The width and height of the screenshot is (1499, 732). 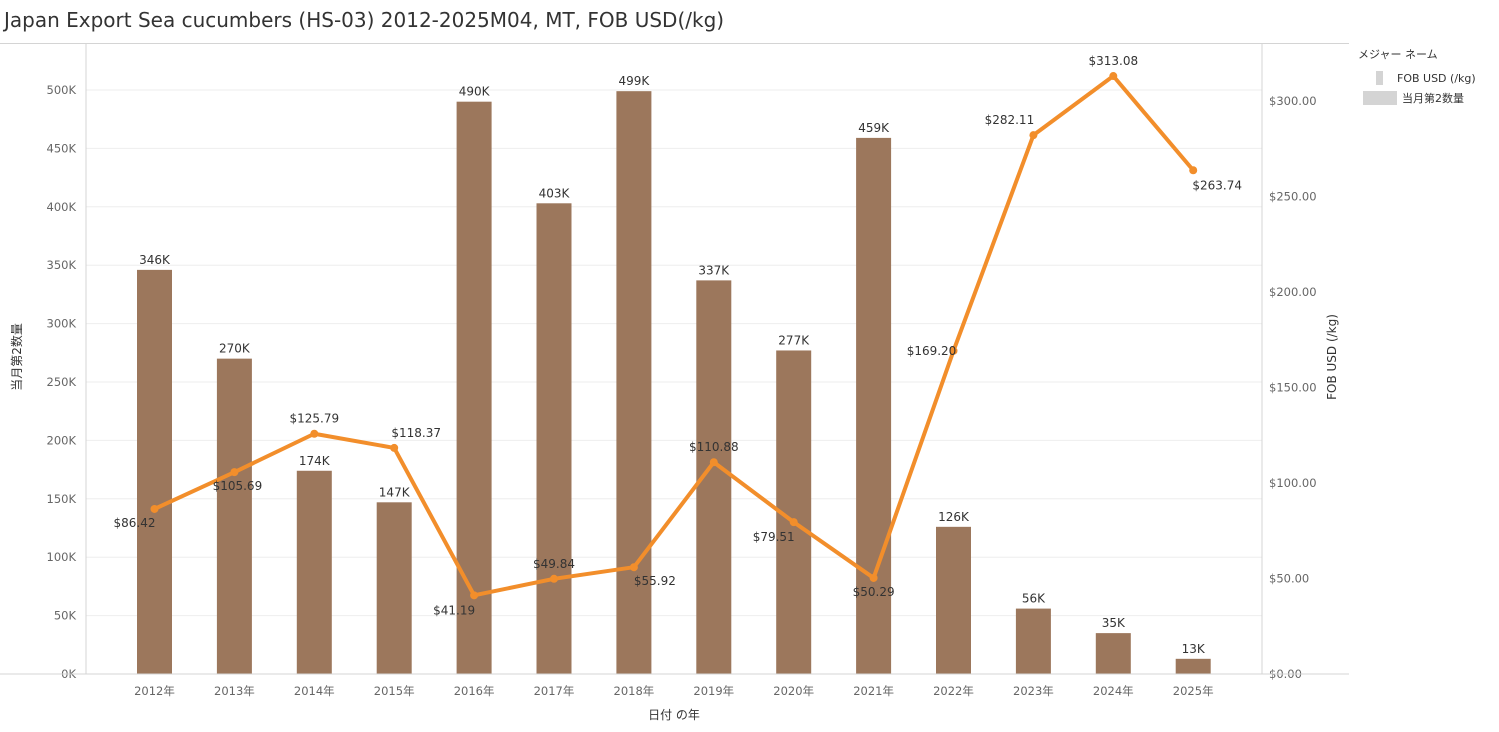 What do you see at coordinates (62, 148) in the screenshot?
I see `y-tick-label: 450K` at bounding box center [62, 148].